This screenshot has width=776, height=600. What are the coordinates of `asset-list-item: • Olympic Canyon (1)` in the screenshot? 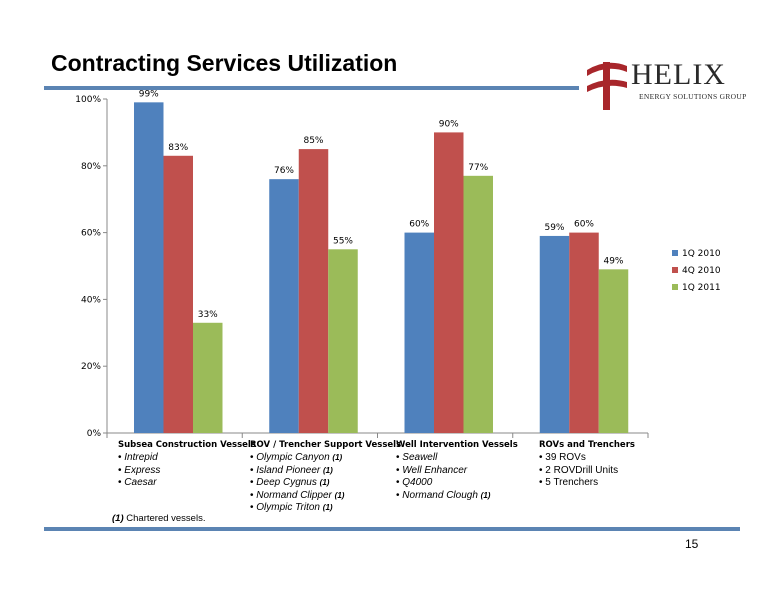 It's located at (296, 457).